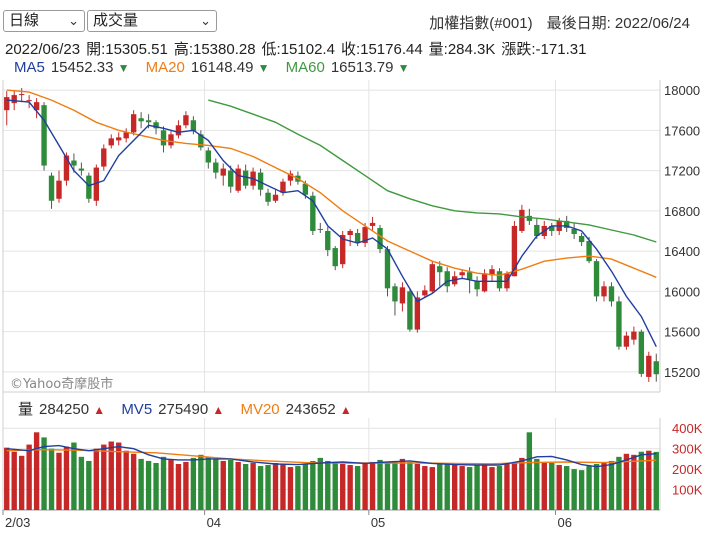  Describe the element at coordinates (44, 21) in the screenshot. I see `period-select: 日線 ⌄` at that location.